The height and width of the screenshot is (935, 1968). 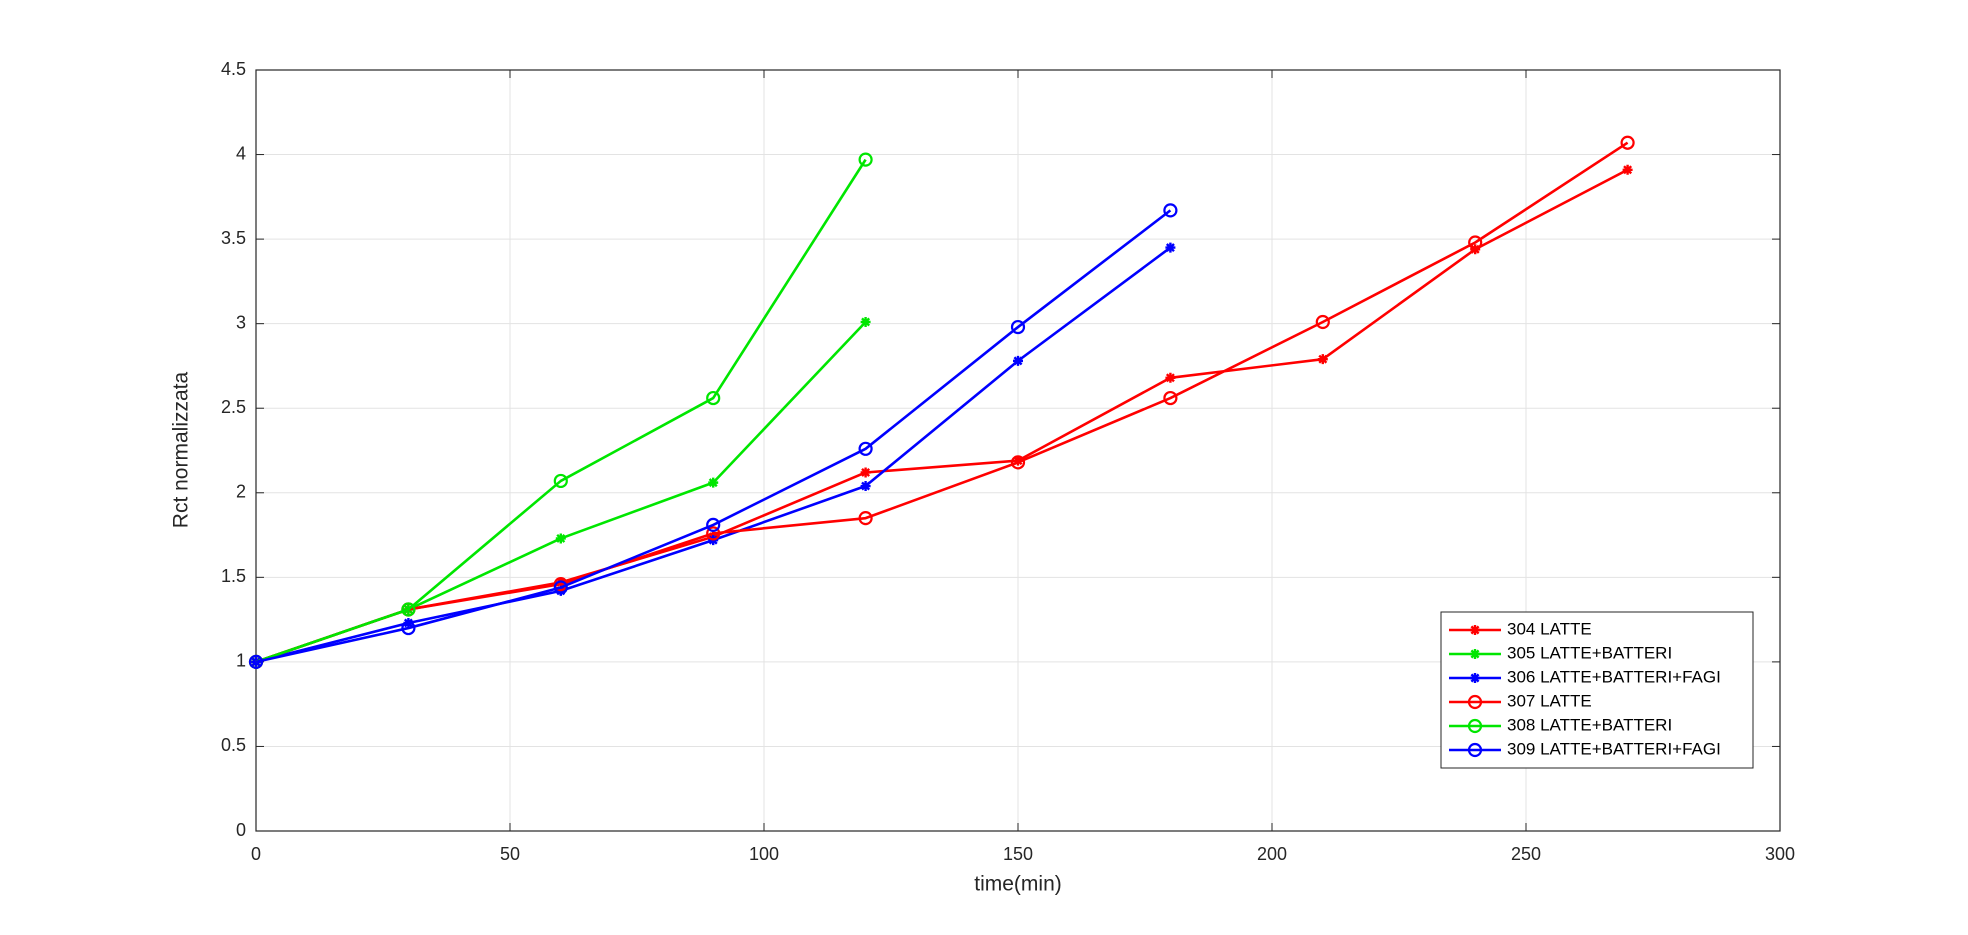 What do you see at coordinates (181, 449) in the screenshot?
I see `y-axis-label: Rct normalizzata` at bounding box center [181, 449].